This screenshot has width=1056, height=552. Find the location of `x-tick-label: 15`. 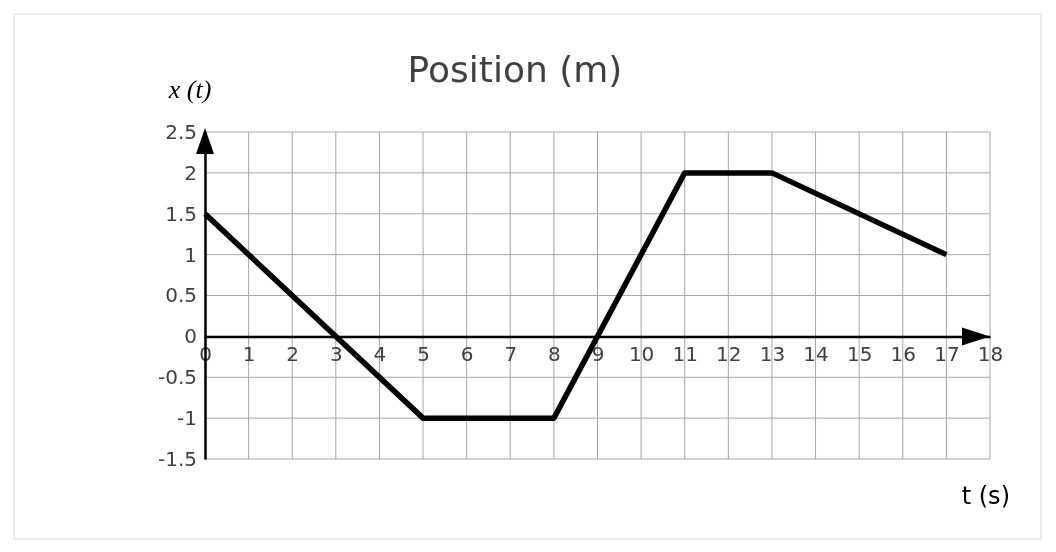

x-tick-label: 15 is located at coordinates (859, 353).